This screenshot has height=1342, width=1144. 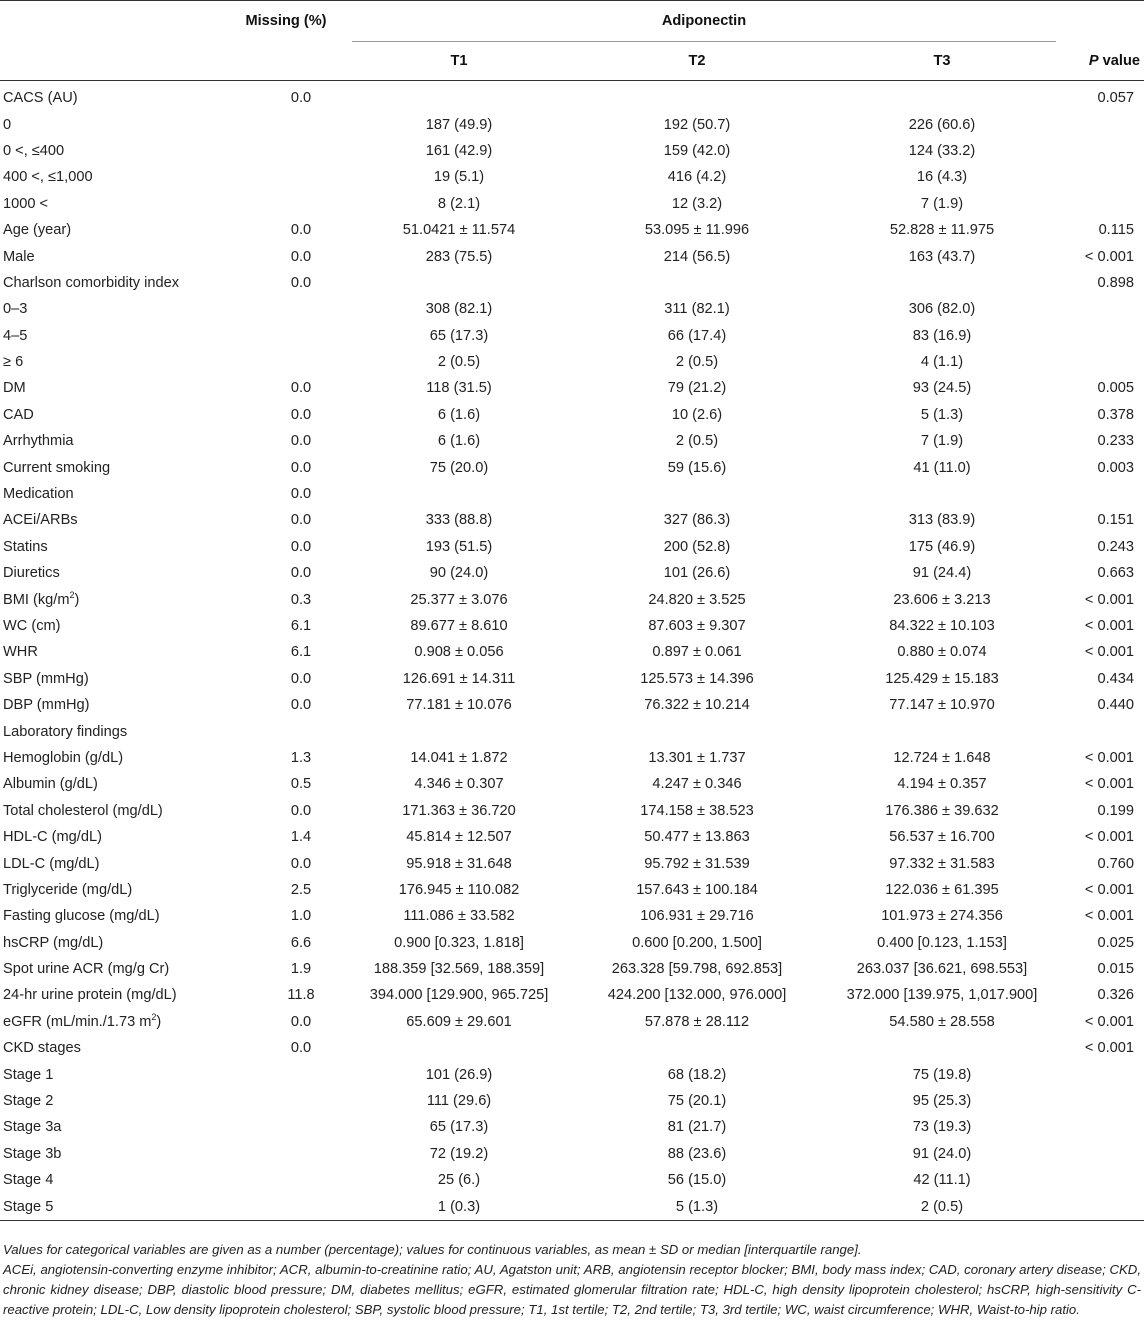 What do you see at coordinates (37, 230) in the screenshot?
I see `row-label: Age (year)` at bounding box center [37, 230].